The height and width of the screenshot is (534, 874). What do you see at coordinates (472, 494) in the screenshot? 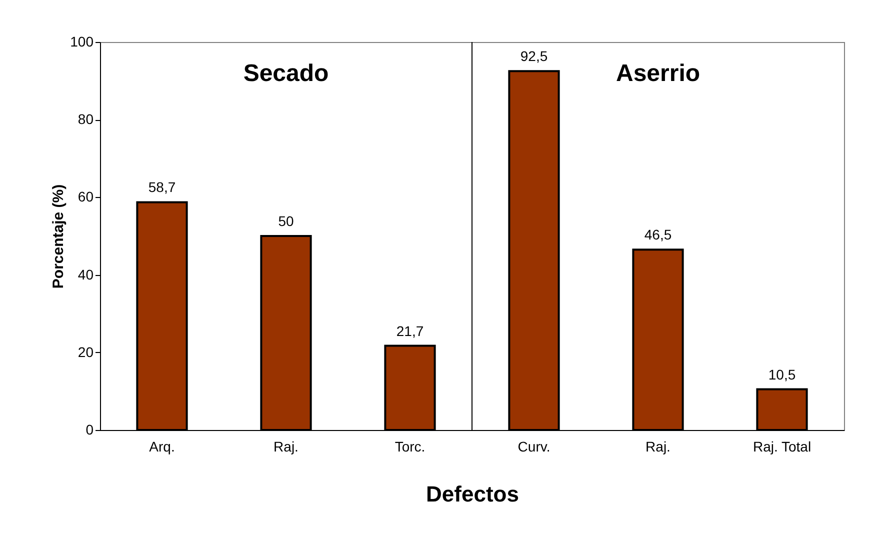
I see `x-axis-title: Defectos` at bounding box center [472, 494].